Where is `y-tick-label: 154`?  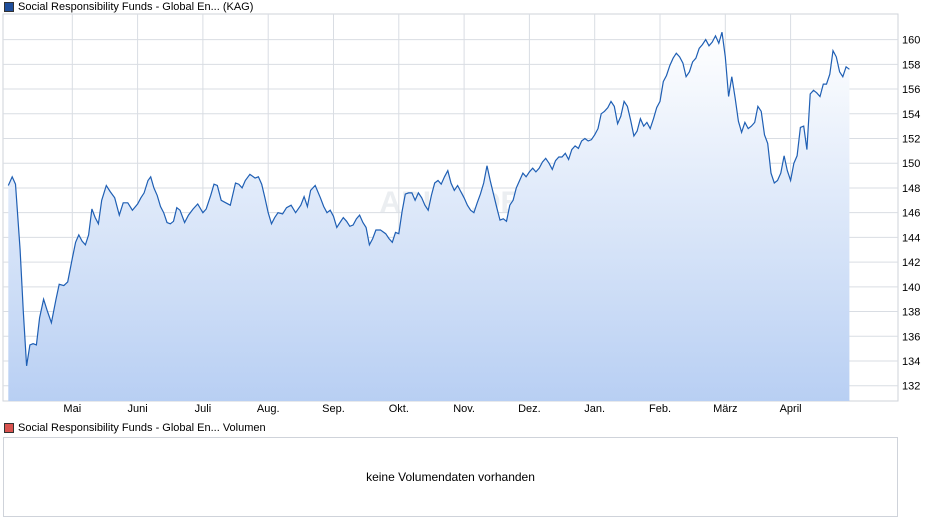
y-tick-label: 154 is located at coordinates (911, 115).